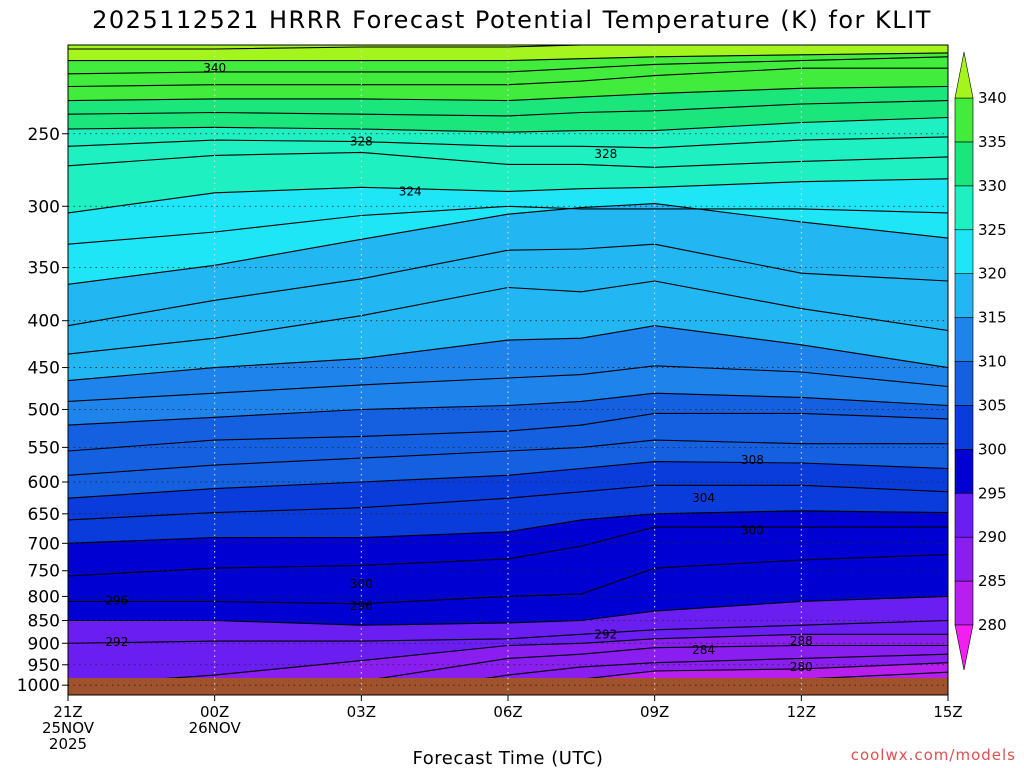  Describe the element at coordinates (44, 135) in the screenshot. I see `y-tick-label-250: 250` at that location.